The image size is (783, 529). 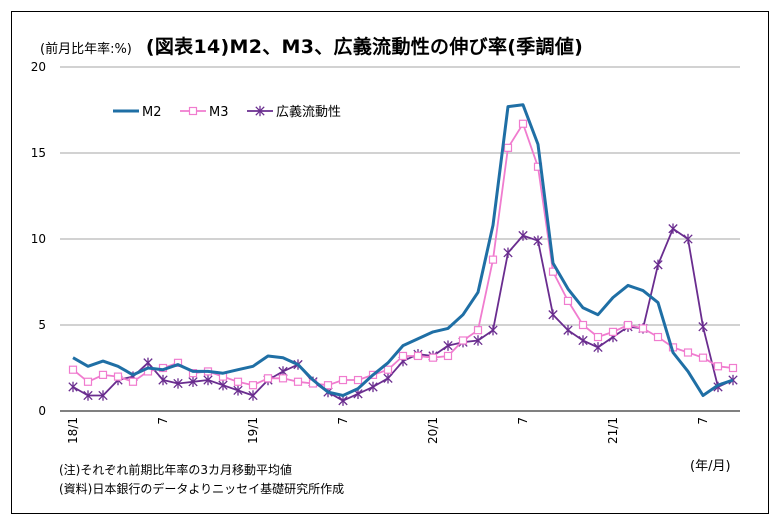 I want to click on y-unit-label: (前月比年率:%), so click(x=86, y=49).